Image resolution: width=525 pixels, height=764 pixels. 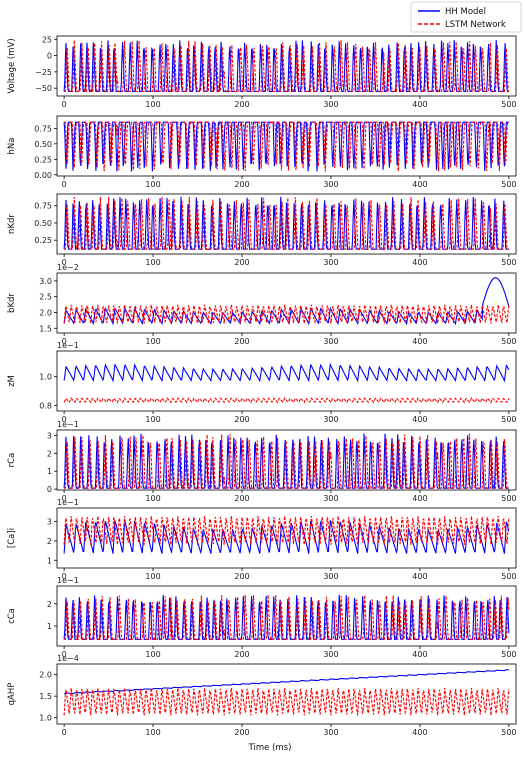 I want to click on legend: HH Model LSTM Network, so click(x=466, y=17).